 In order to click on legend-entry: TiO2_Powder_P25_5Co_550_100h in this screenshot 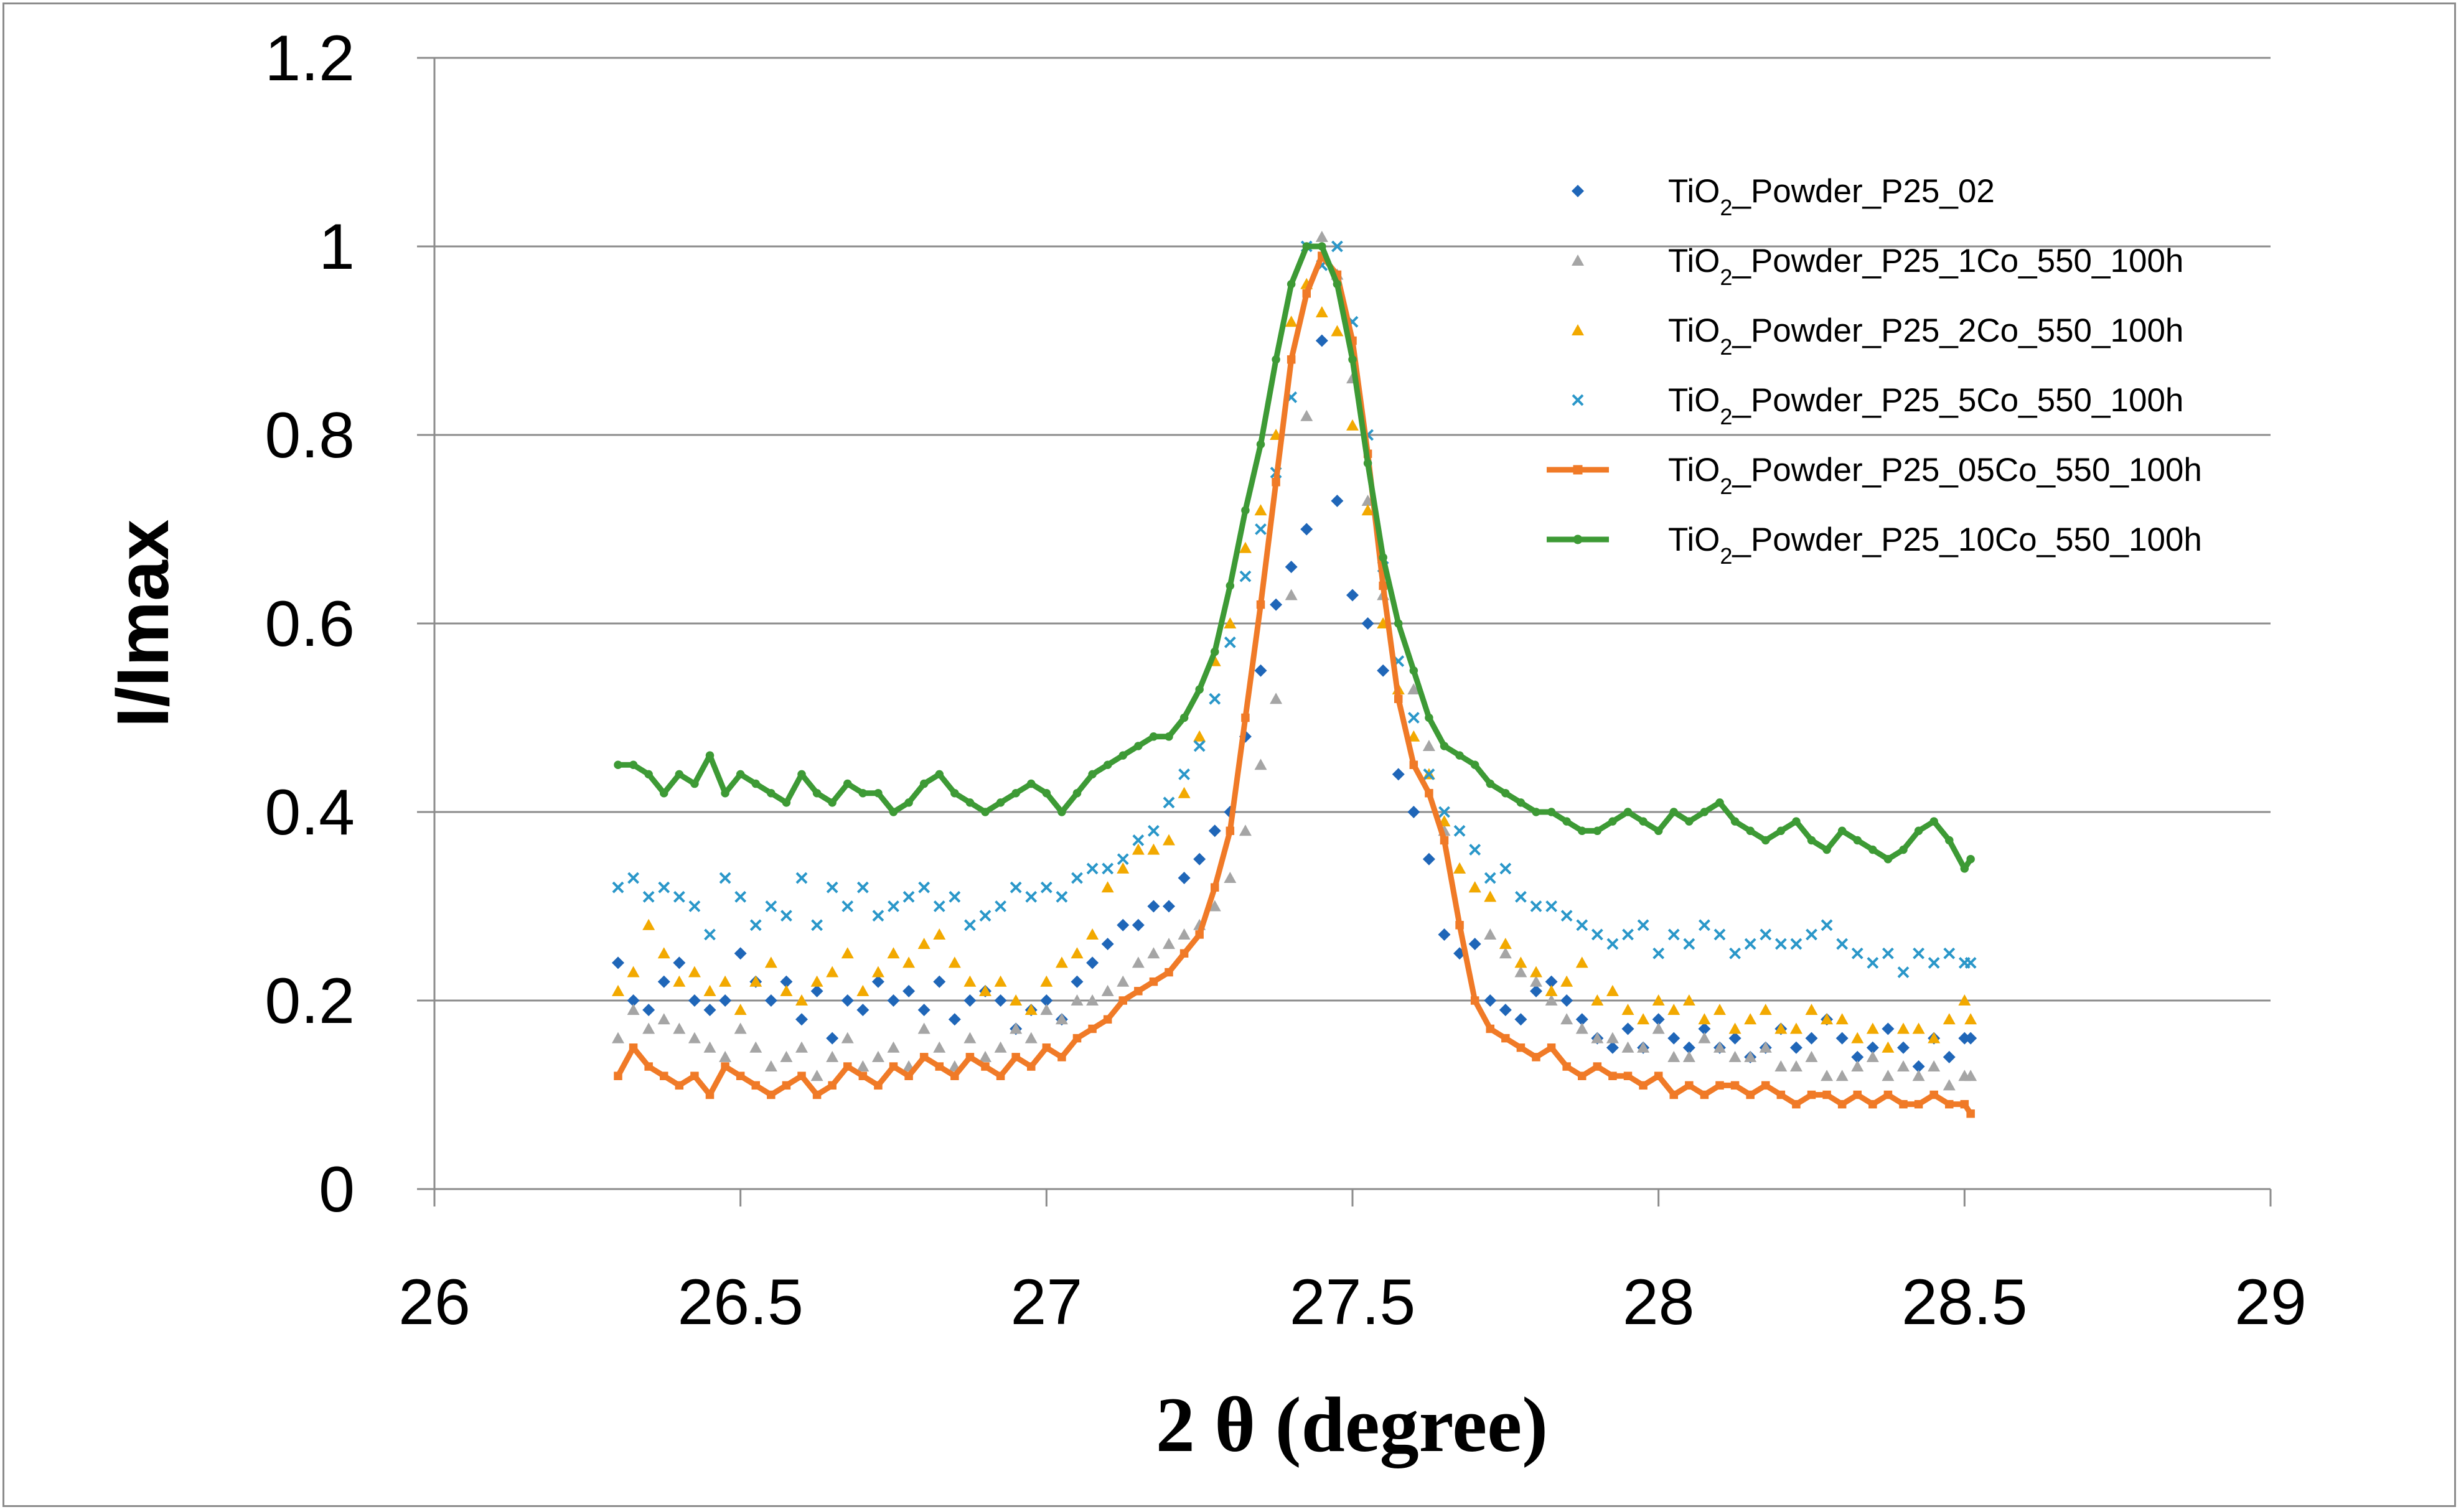, I will do `click(1877, 405)`.